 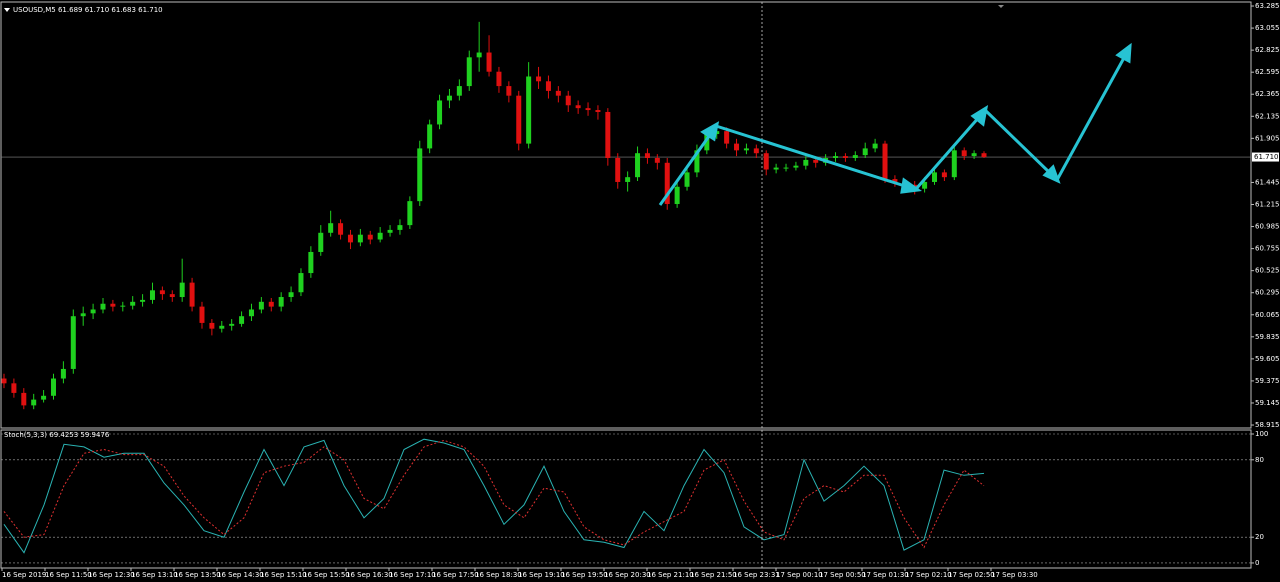 I want to click on indicator-title: Stoch(5,3,3) 69.4253 59.9476, so click(x=57, y=435).